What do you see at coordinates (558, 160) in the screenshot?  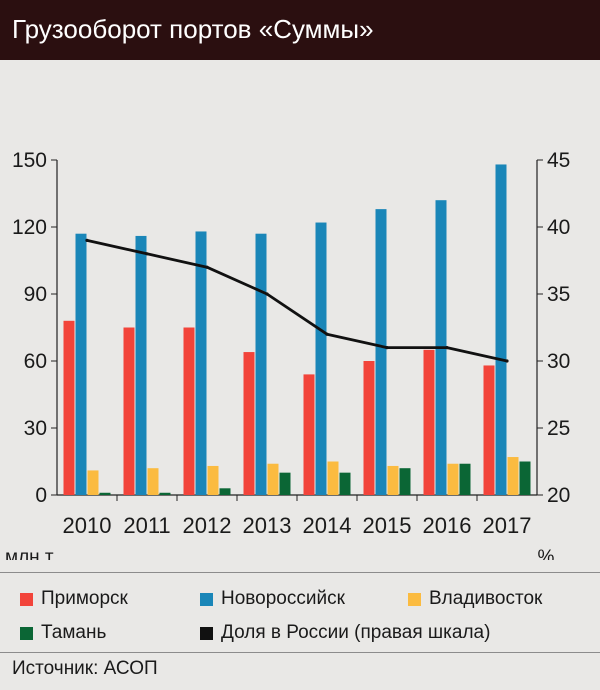 I see `y-right-tick-label: 45` at bounding box center [558, 160].